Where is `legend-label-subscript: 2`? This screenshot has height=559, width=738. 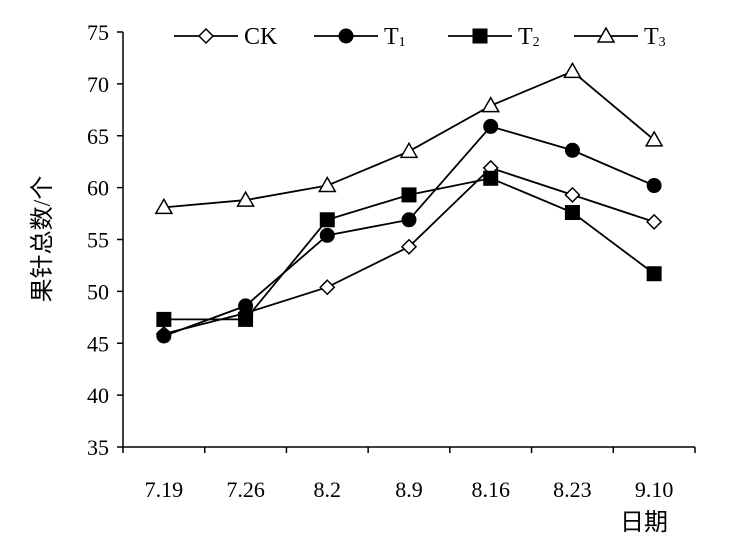
legend-label-subscript: 2 is located at coordinates (536, 42).